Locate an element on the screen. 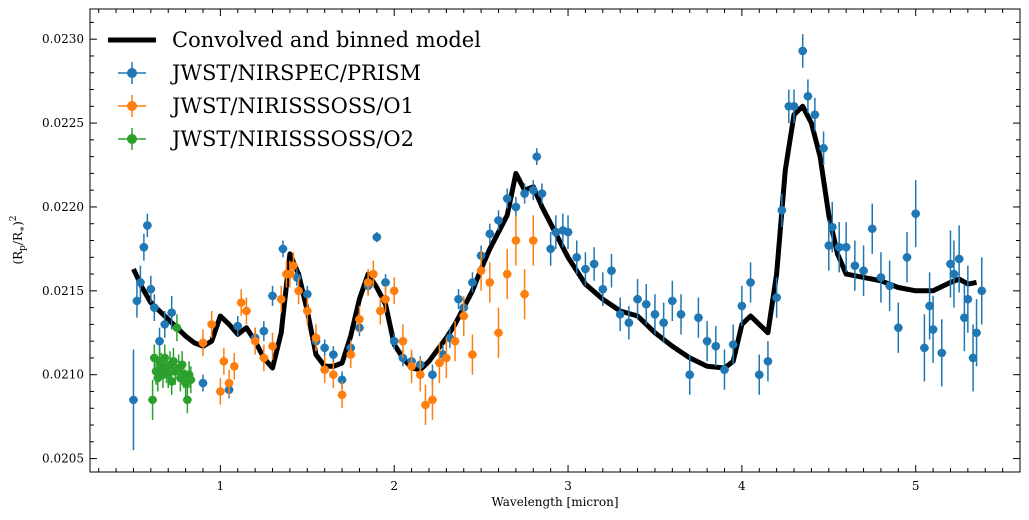  y-axis-label: (Rp/R∗)2 is located at coordinates (18, 239).